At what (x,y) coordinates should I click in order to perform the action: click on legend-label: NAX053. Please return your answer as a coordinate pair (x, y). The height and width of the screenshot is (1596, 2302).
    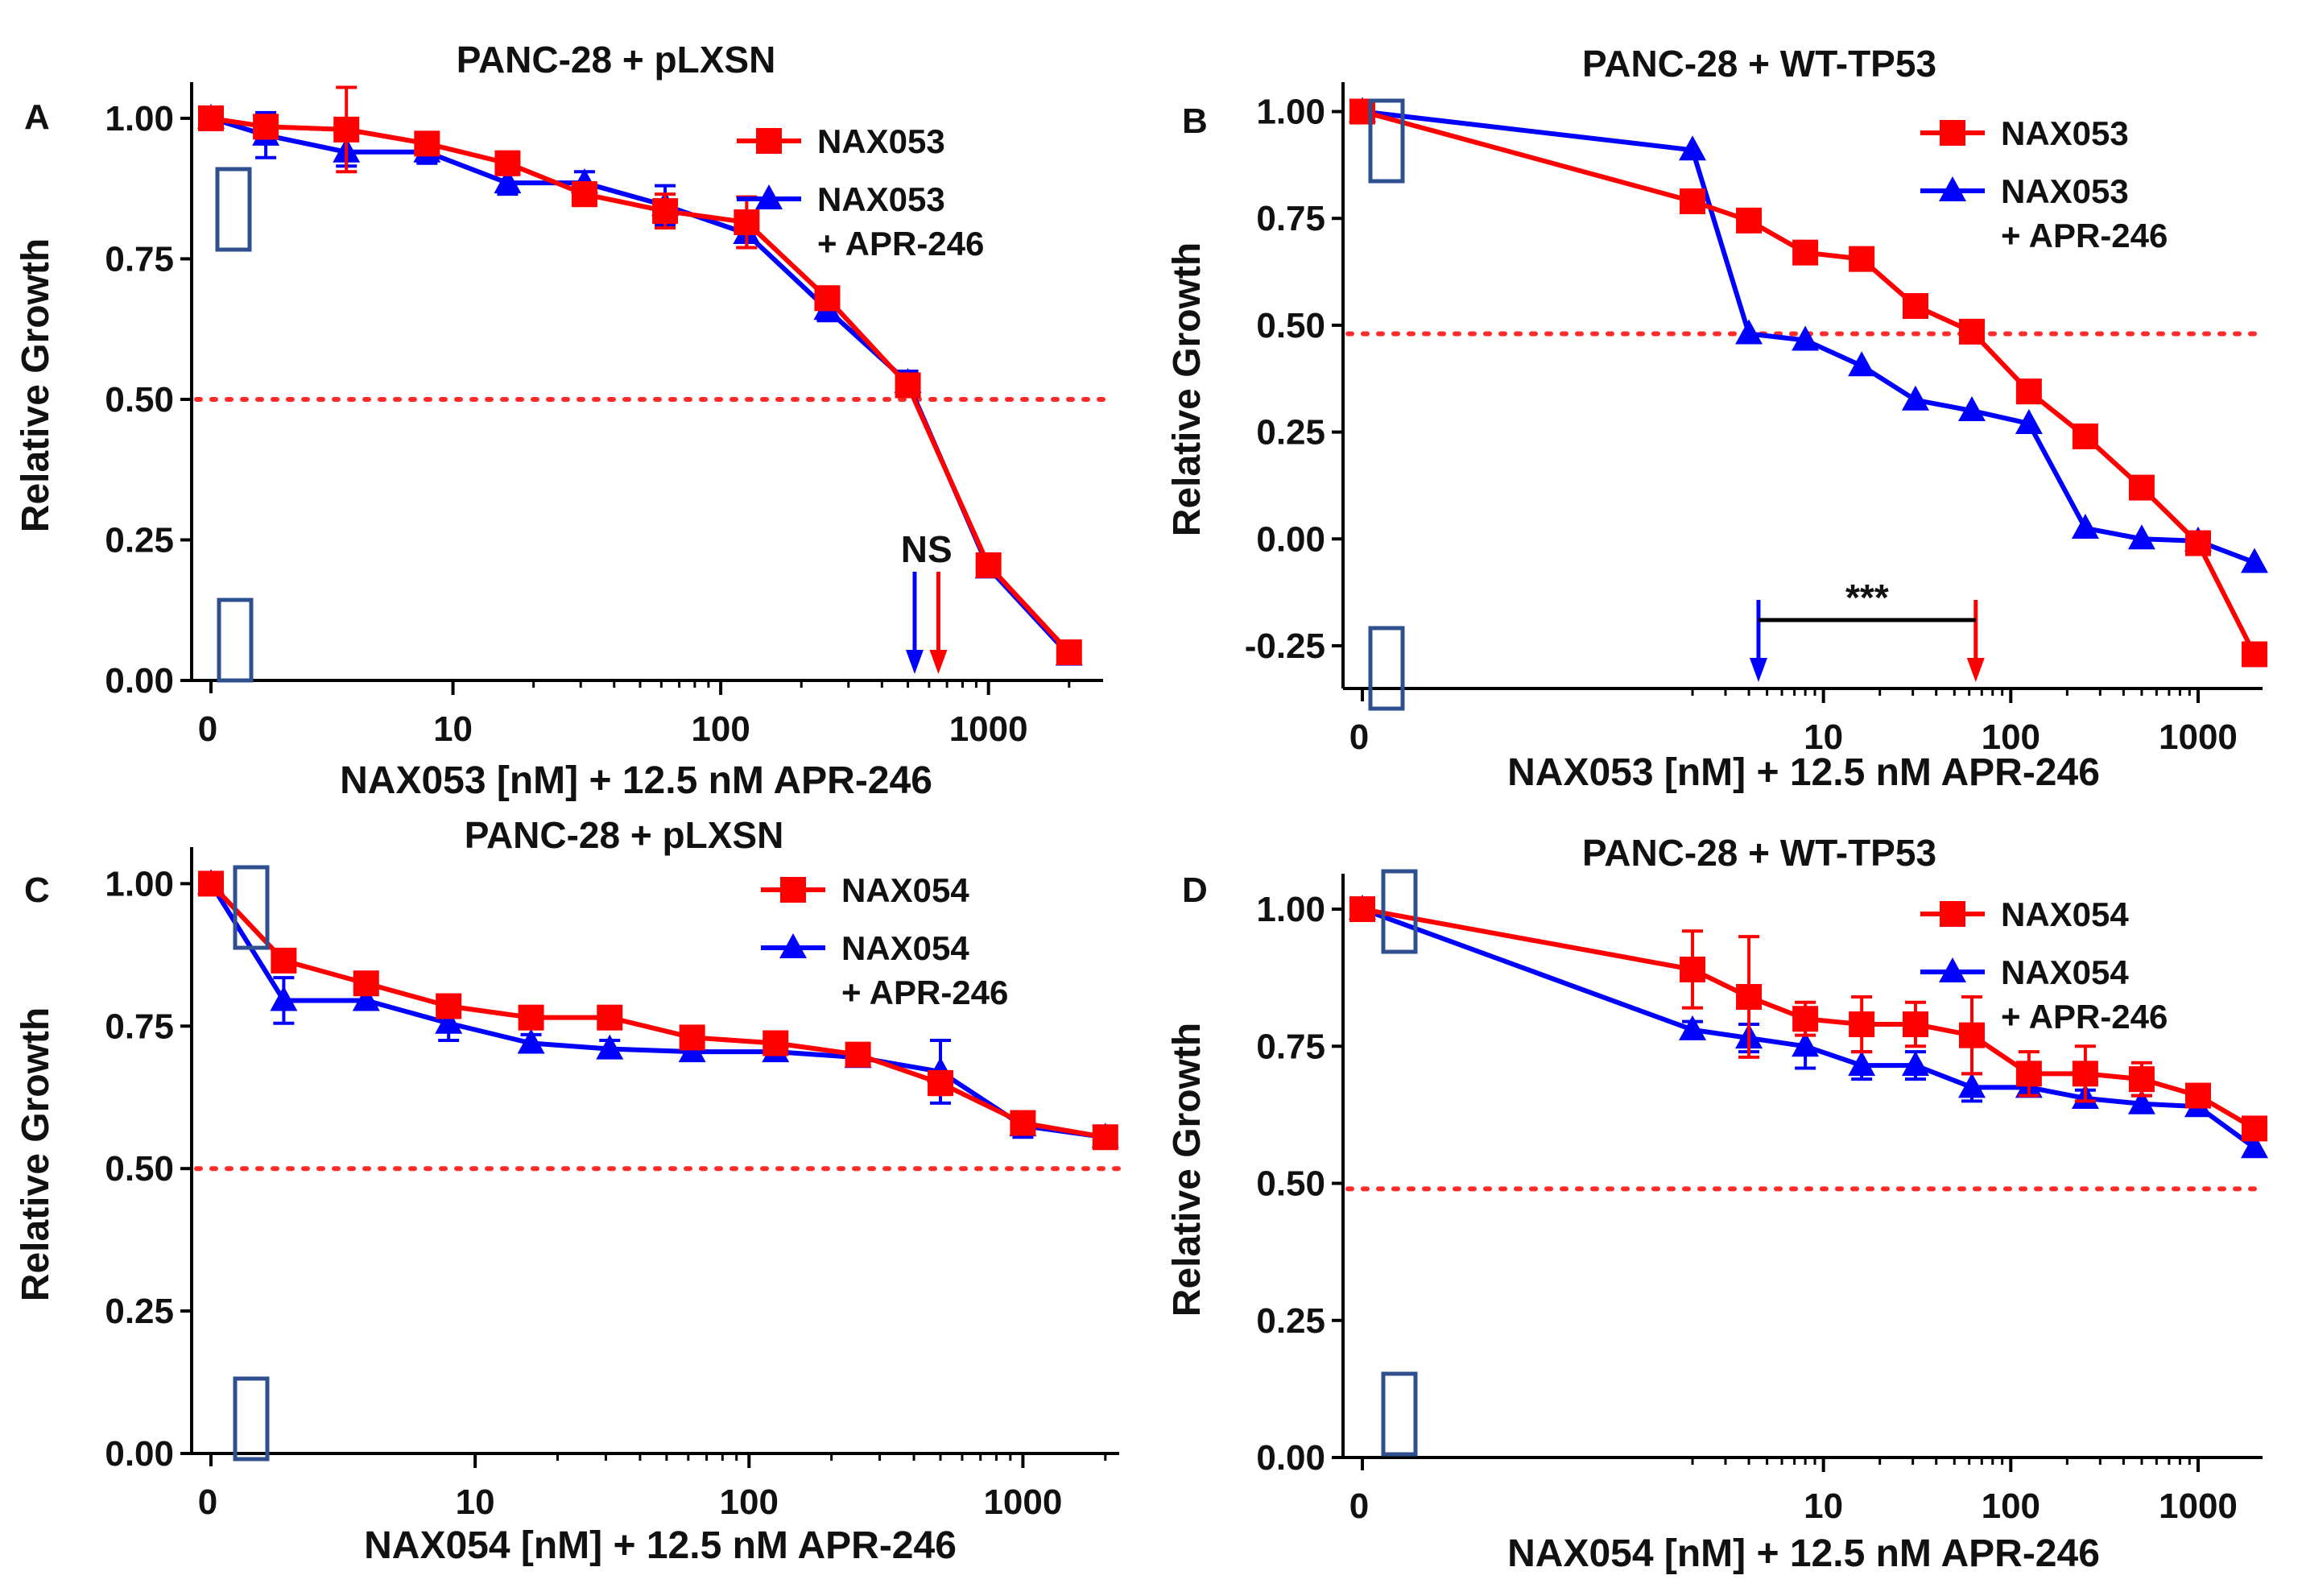
    Looking at the image, I should click on (2065, 133).